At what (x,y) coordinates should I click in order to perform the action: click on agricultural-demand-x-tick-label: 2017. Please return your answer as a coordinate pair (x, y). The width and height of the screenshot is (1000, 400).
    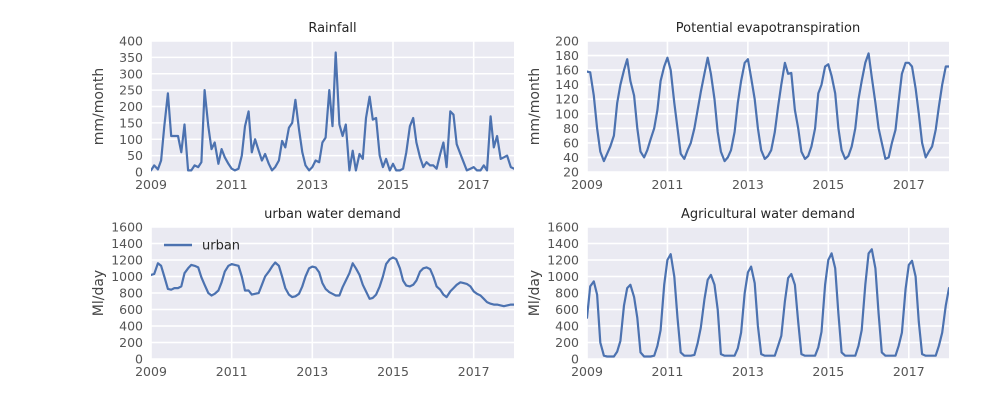
    Looking at the image, I should click on (909, 371).